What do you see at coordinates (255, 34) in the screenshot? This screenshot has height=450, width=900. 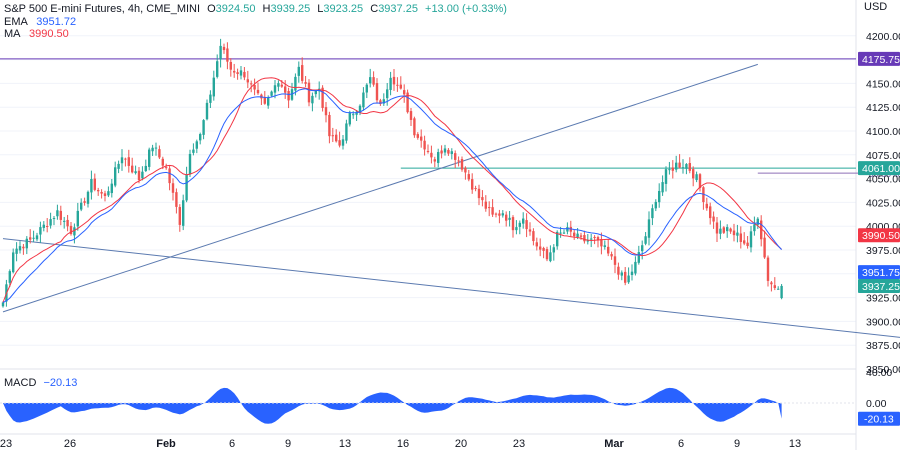 I see `ma-legend: MA 3990.50` at bounding box center [255, 34].